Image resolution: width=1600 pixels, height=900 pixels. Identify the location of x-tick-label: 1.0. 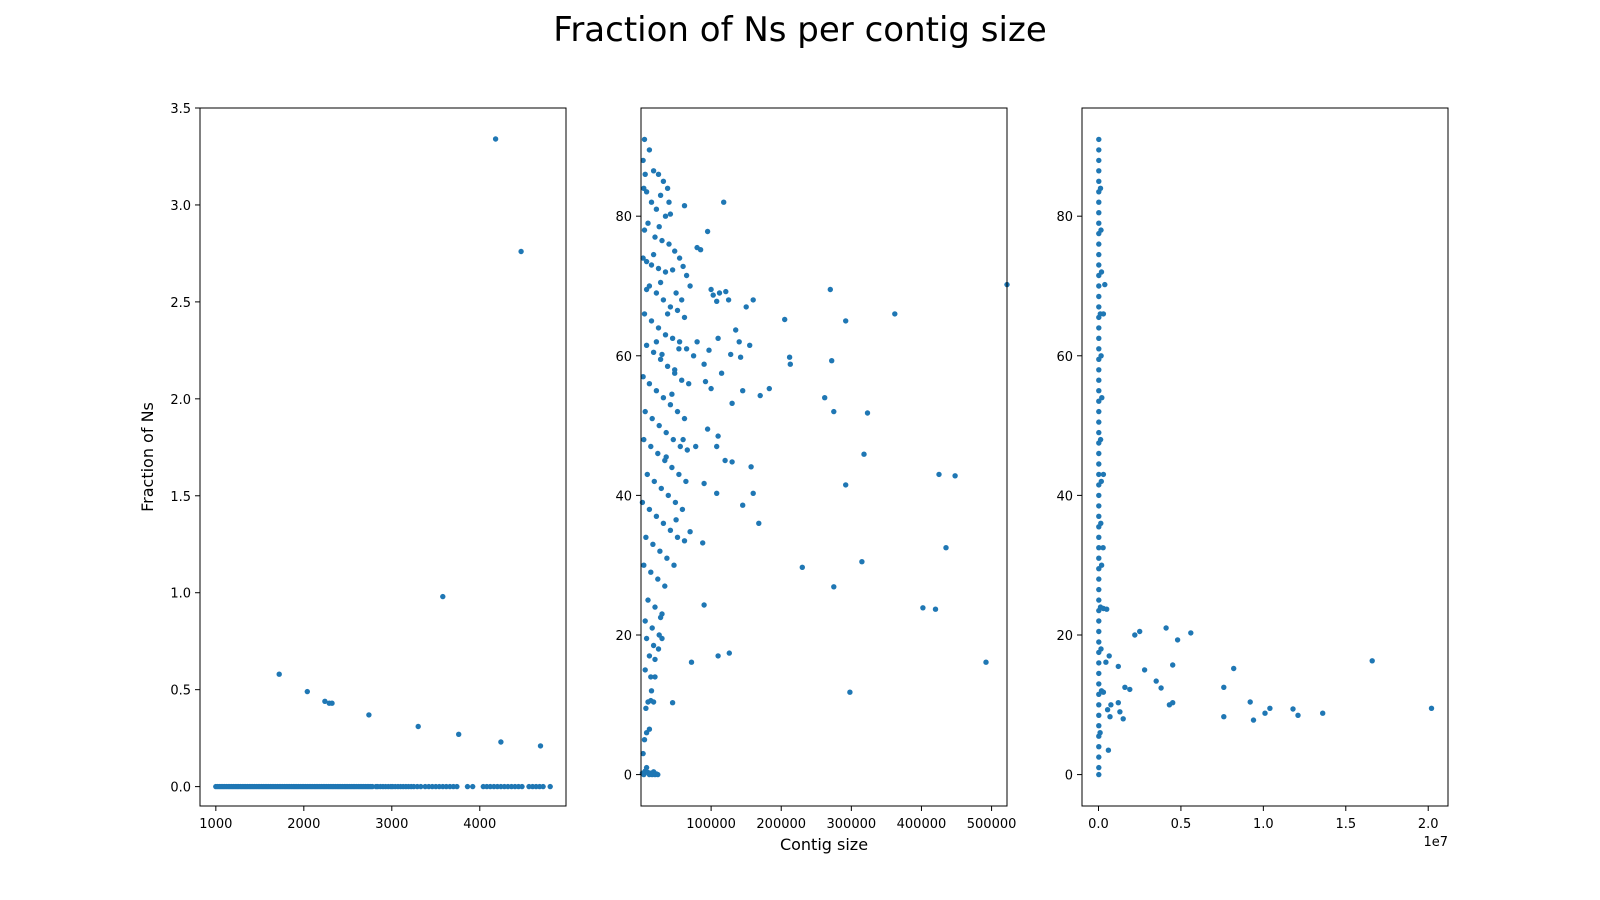
(1263, 824).